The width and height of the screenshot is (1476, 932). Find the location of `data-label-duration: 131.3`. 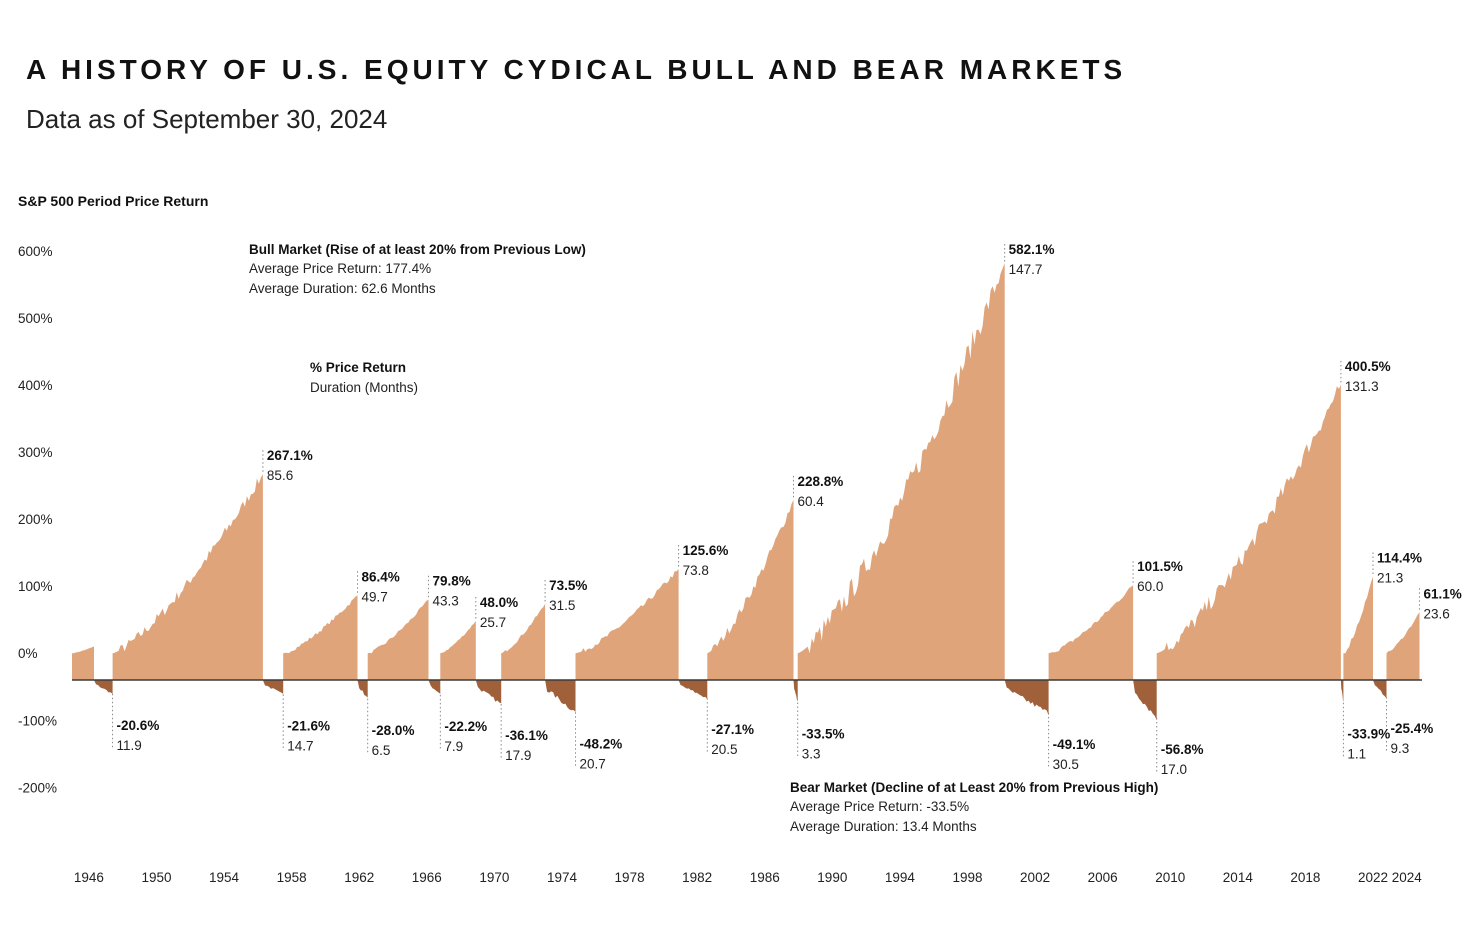

data-label-duration: 131.3 is located at coordinates (1362, 386).